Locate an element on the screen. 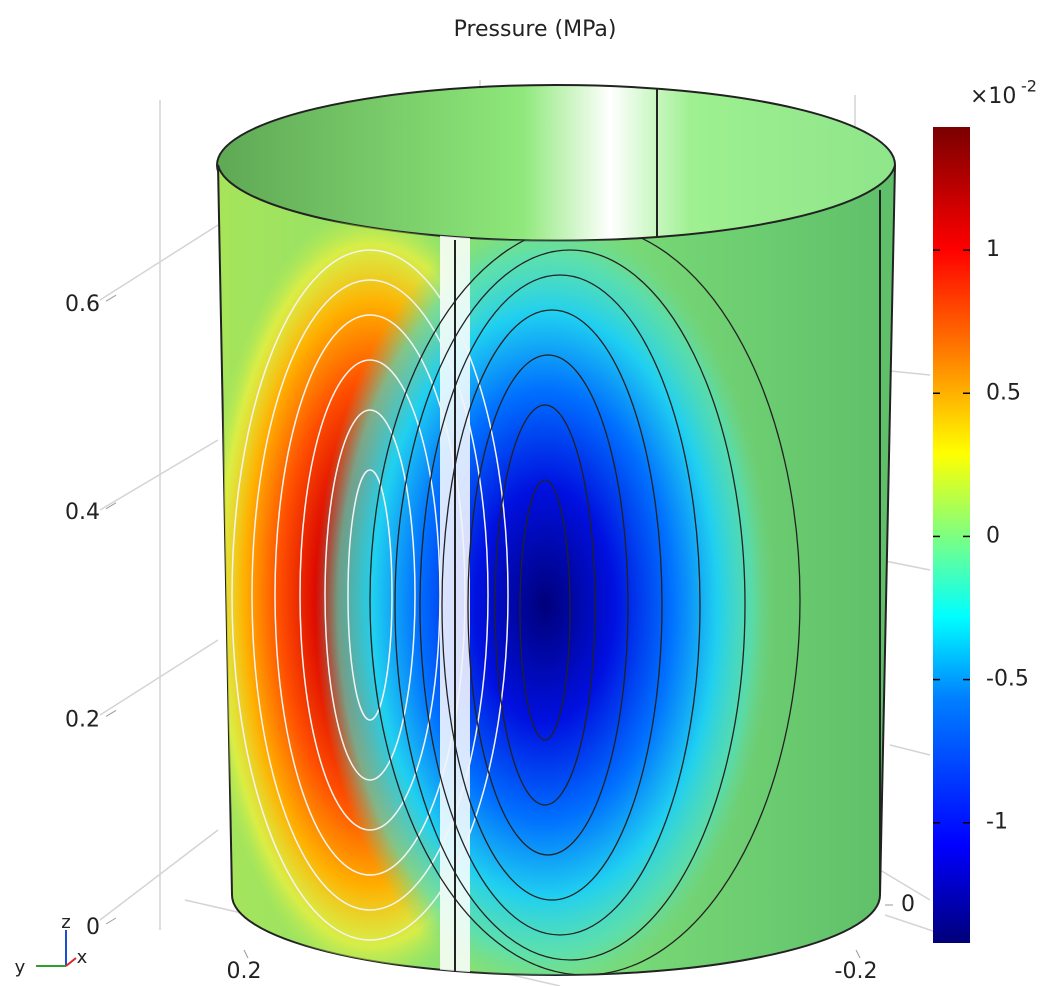  x-tick-label: 0 is located at coordinates (908, 904).